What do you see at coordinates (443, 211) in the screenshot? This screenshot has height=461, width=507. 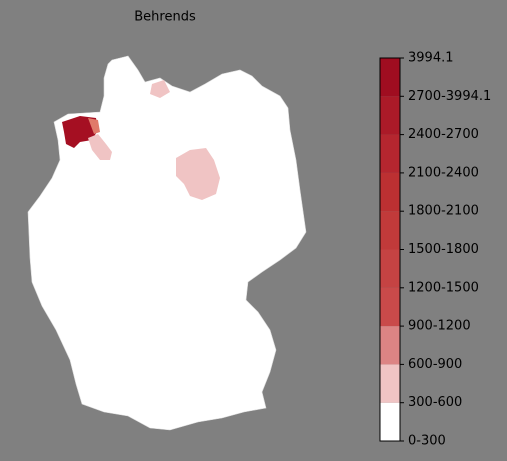 I see `colorbar-label: 1800-2100` at bounding box center [443, 211].